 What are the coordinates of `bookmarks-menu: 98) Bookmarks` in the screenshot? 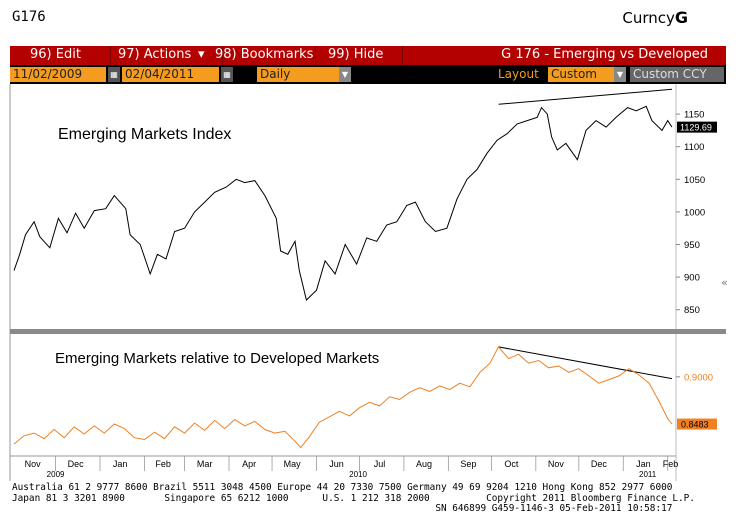 It's located at (264, 54).